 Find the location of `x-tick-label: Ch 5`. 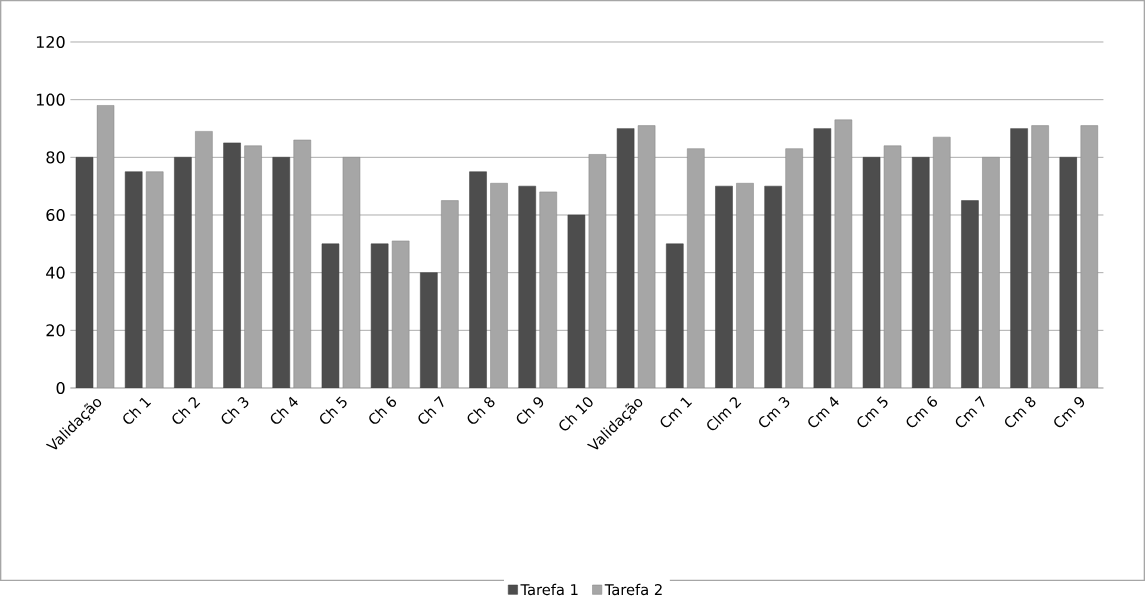

x-tick-label: Ch 5 is located at coordinates (333, 410).